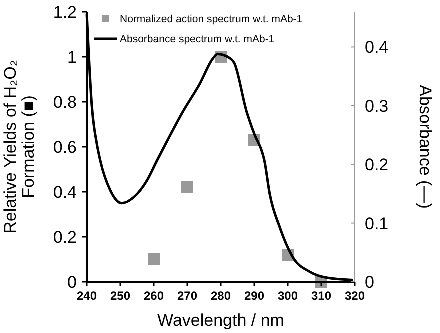 The width and height of the screenshot is (440, 333). I want to click on x-tick-label: 280, so click(221, 296).